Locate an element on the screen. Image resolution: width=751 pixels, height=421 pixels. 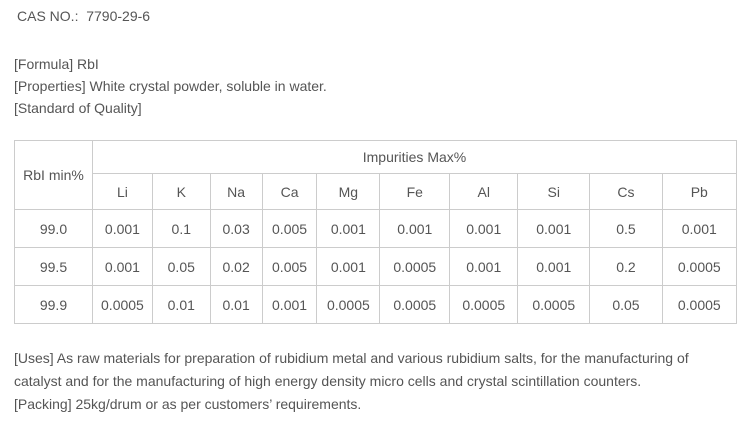
impurities-max-header-cell: Impurities Max% is located at coordinates (414, 157).